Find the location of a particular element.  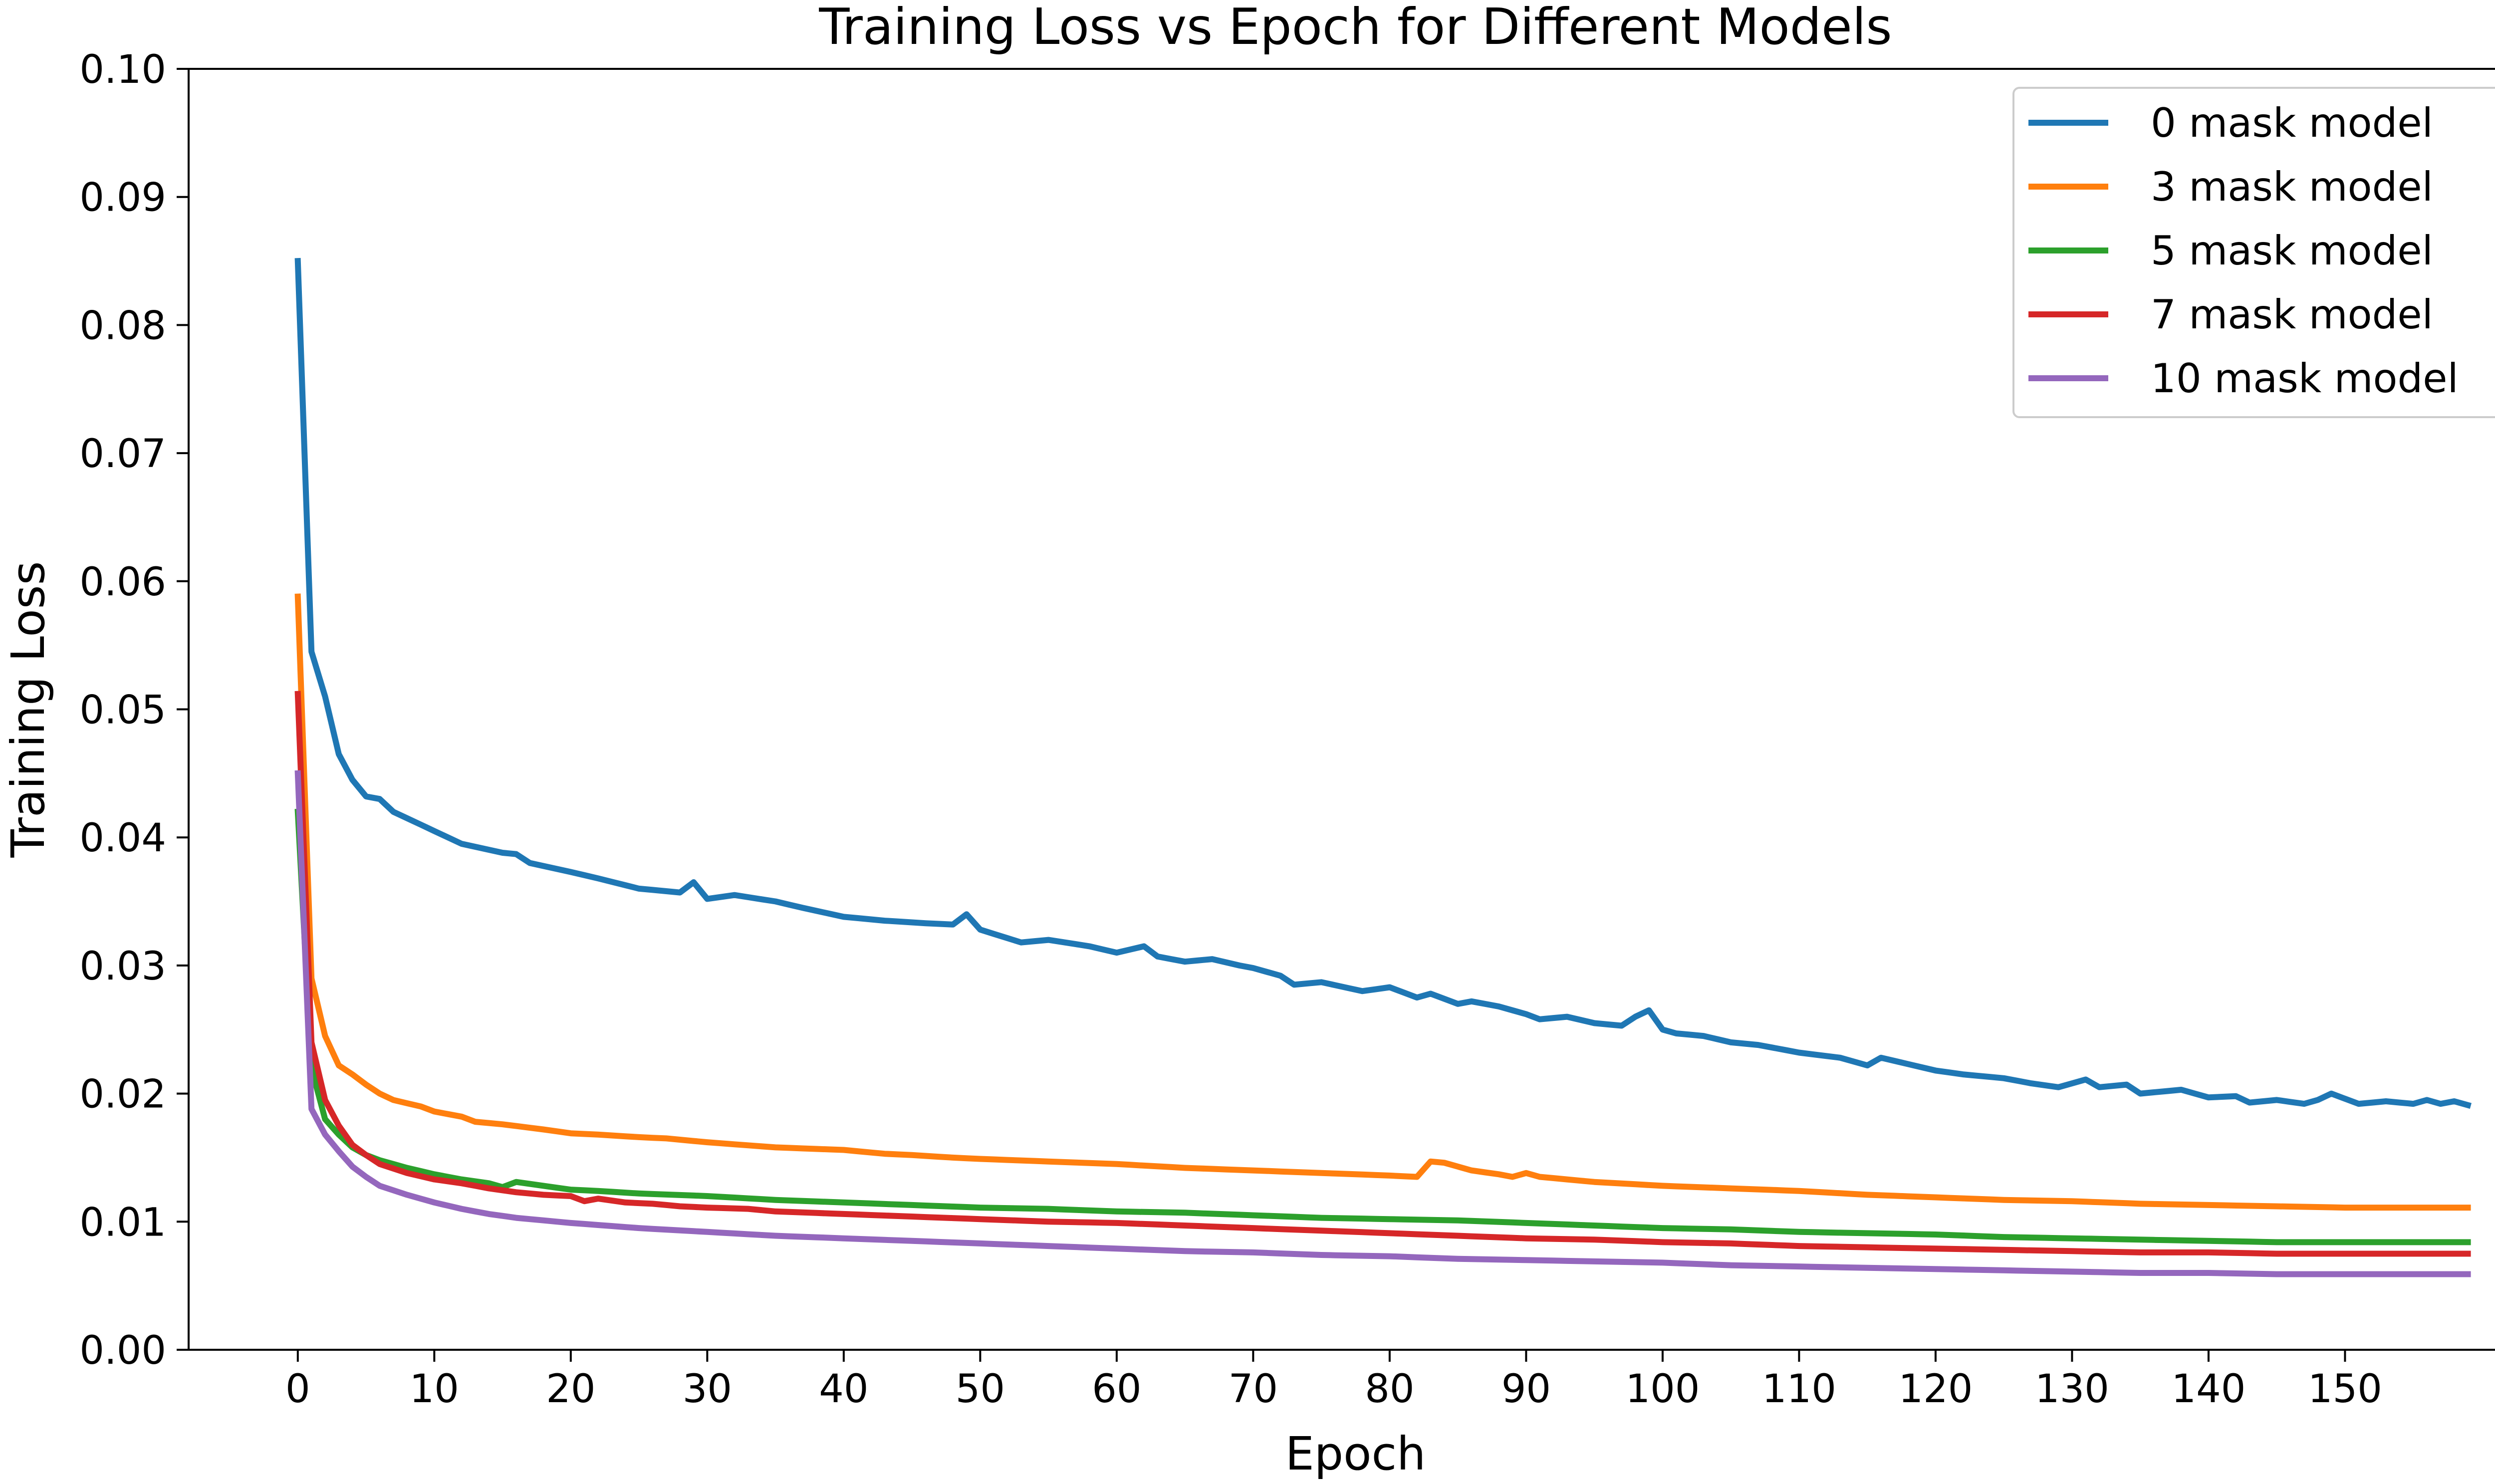

y-tick-label: 0.02 is located at coordinates (122, 1094).